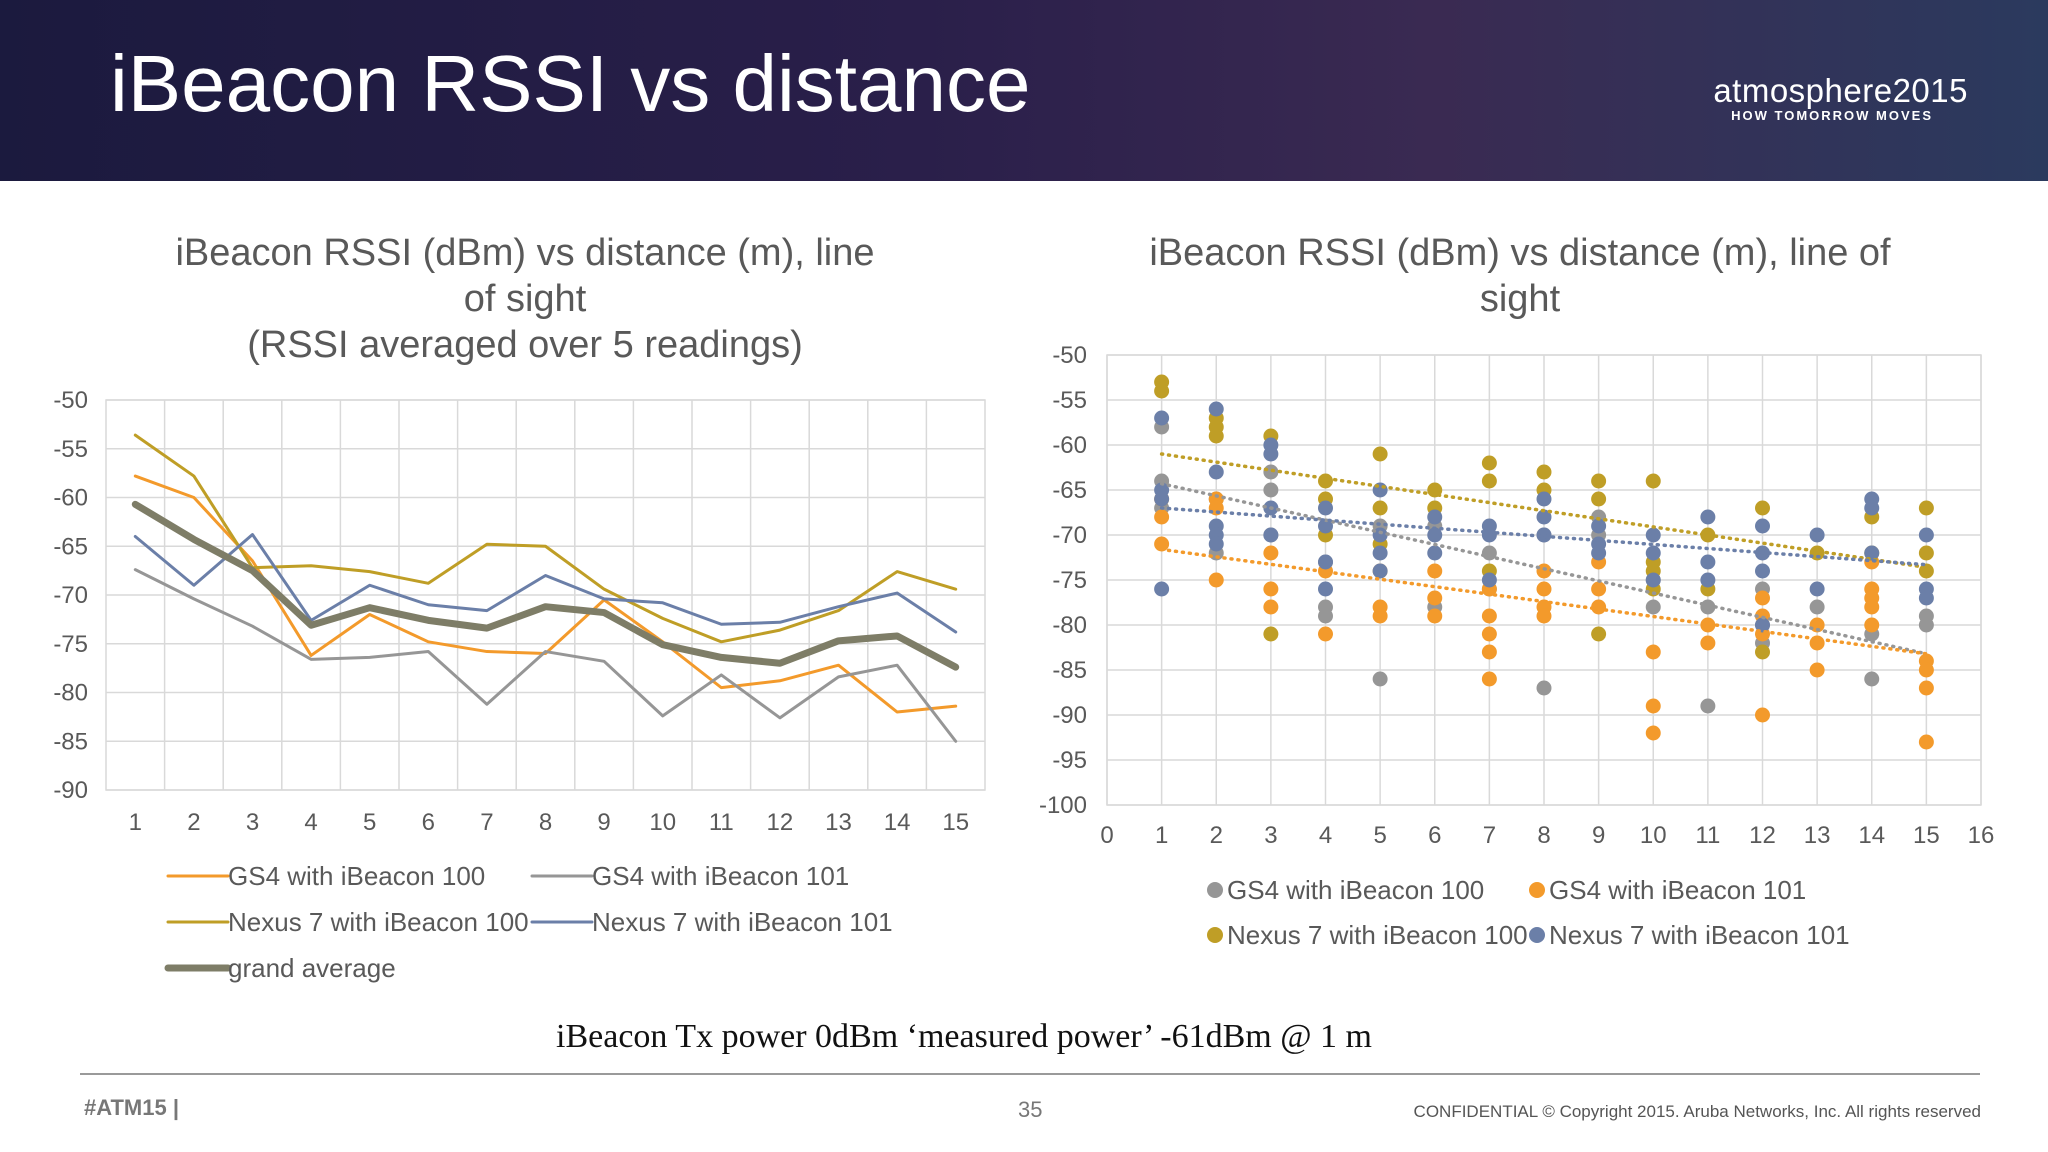 Image resolution: width=2048 pixels, height=1152 pixels. What do you see at coordinates (1377, 935) in the screenshot?
I see `legend-label-nexus-7-with-ibeacon-100: Nexus 7 with iBeacon 100` at bounding box center [1377, 935].